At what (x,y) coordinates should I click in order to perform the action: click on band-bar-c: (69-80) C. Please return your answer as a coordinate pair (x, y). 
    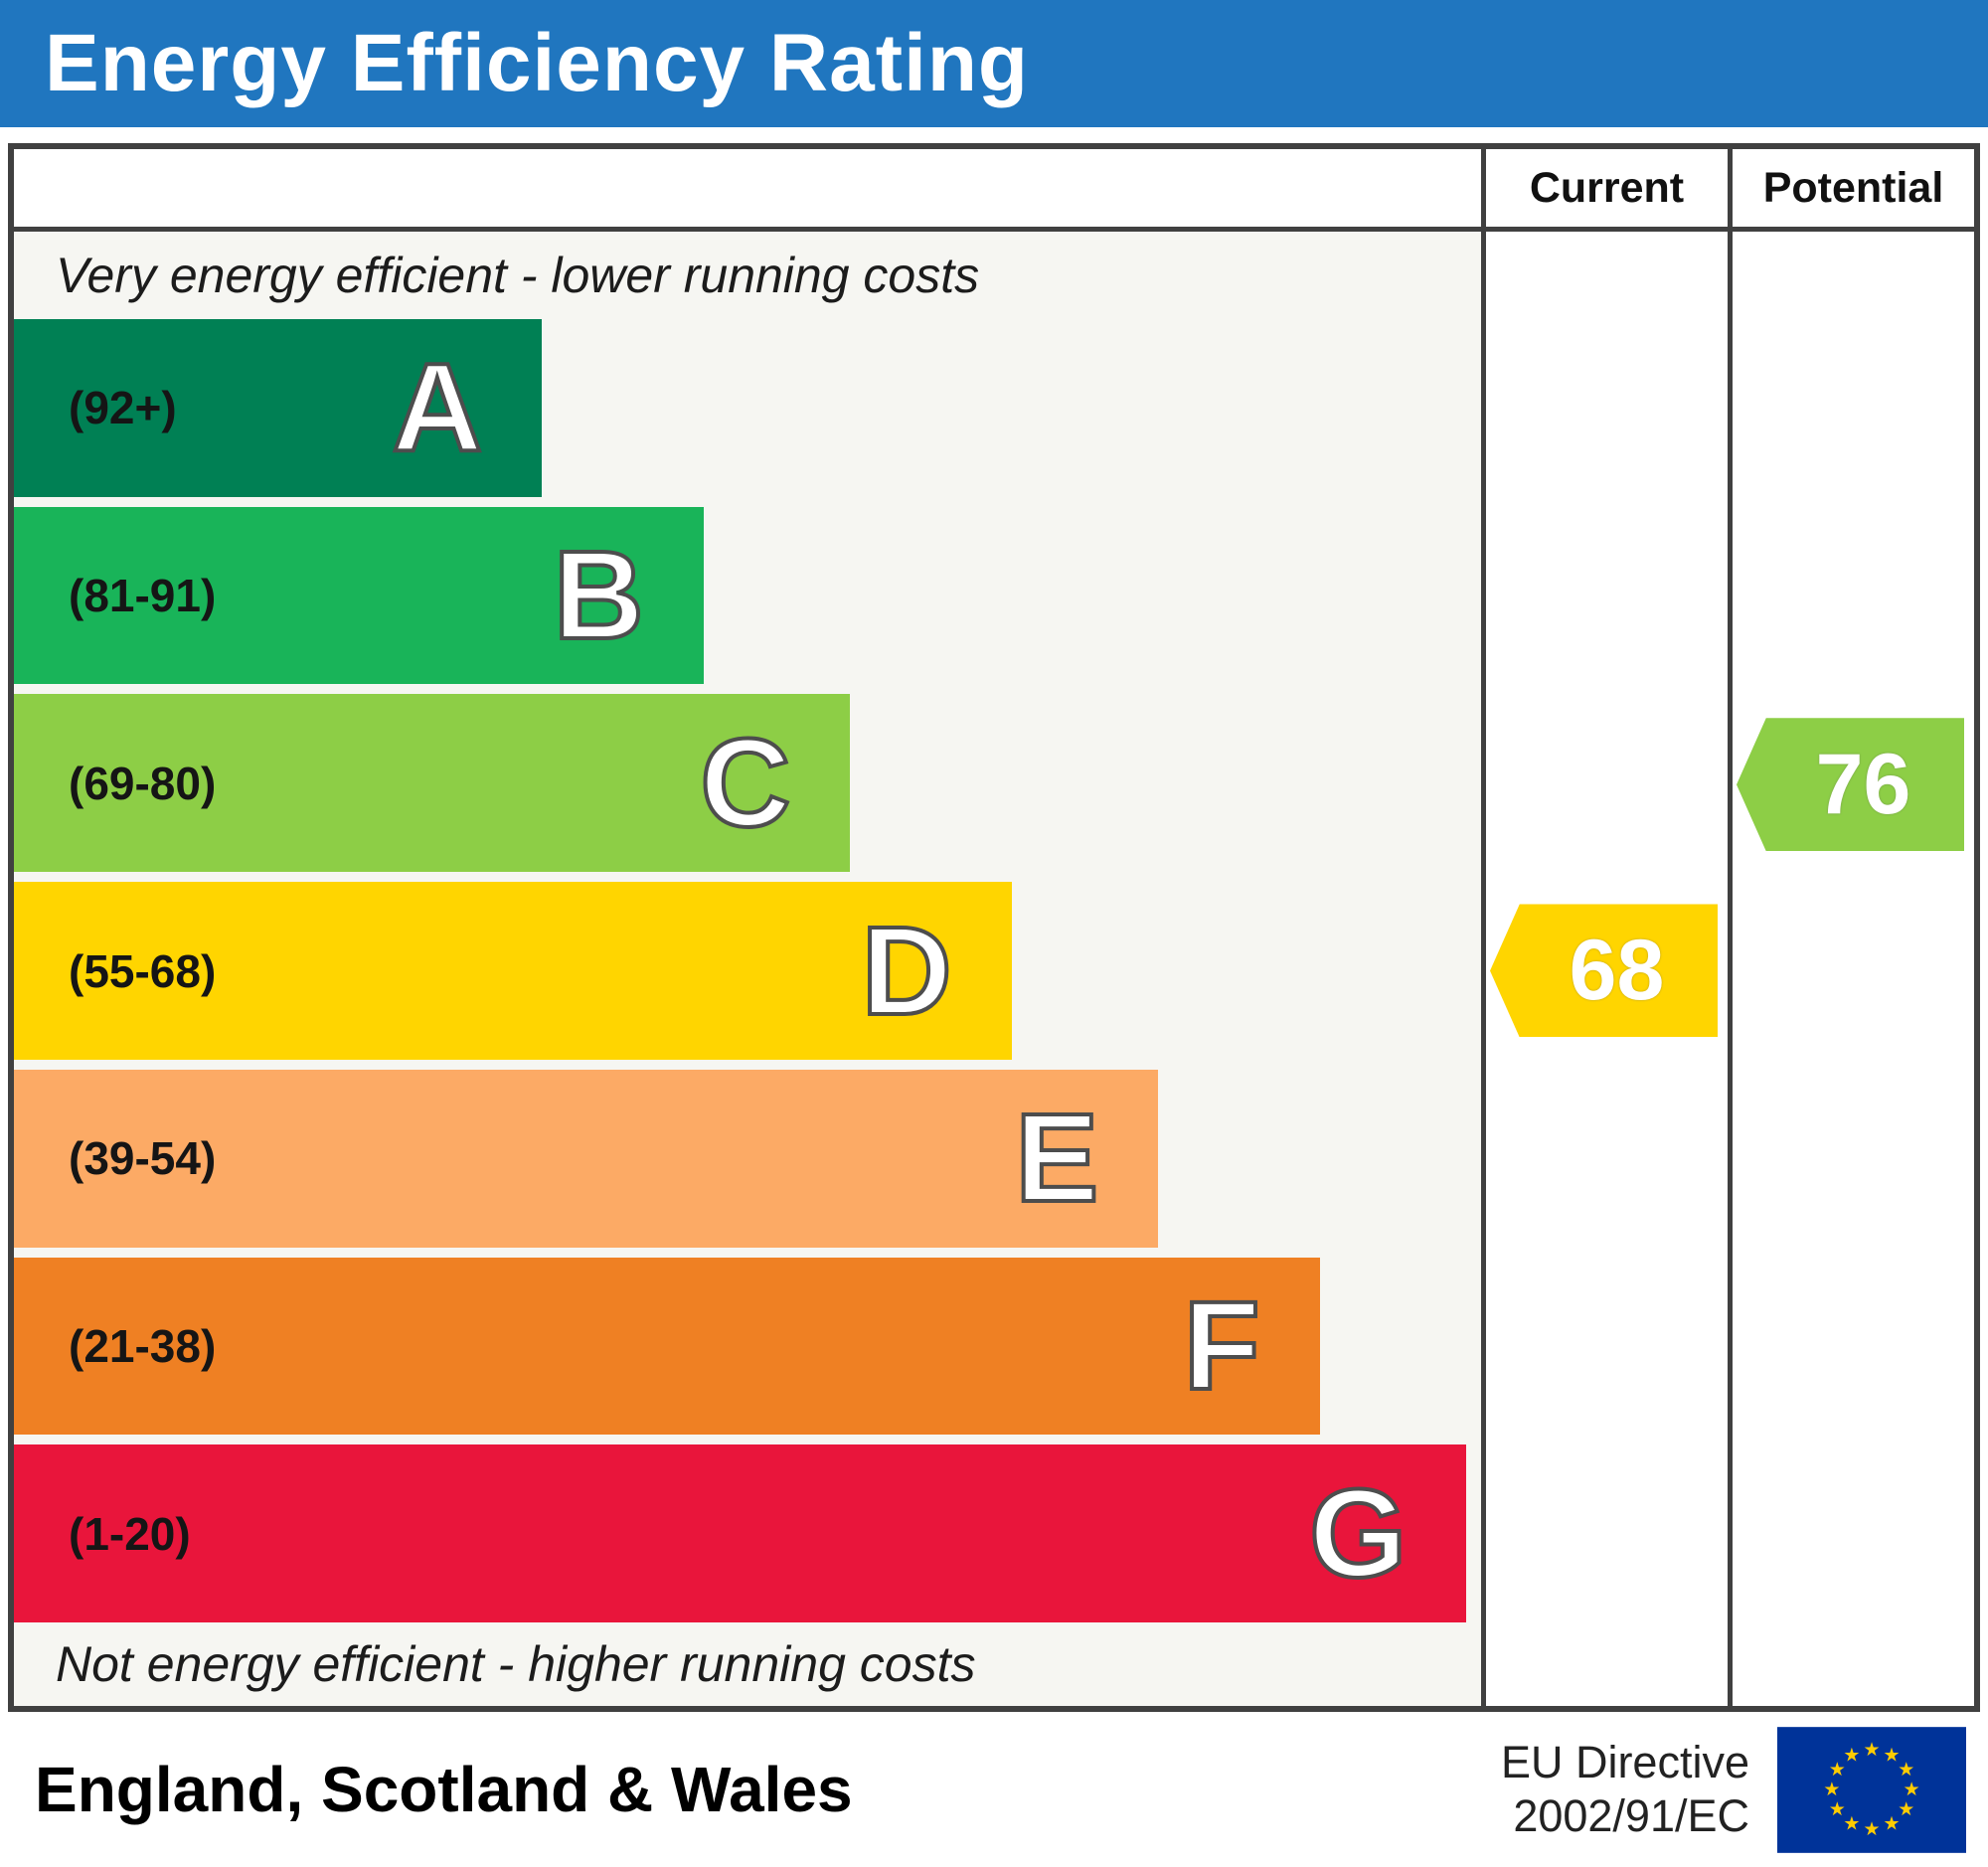
    Looking at the image, I should click on (432, 783).